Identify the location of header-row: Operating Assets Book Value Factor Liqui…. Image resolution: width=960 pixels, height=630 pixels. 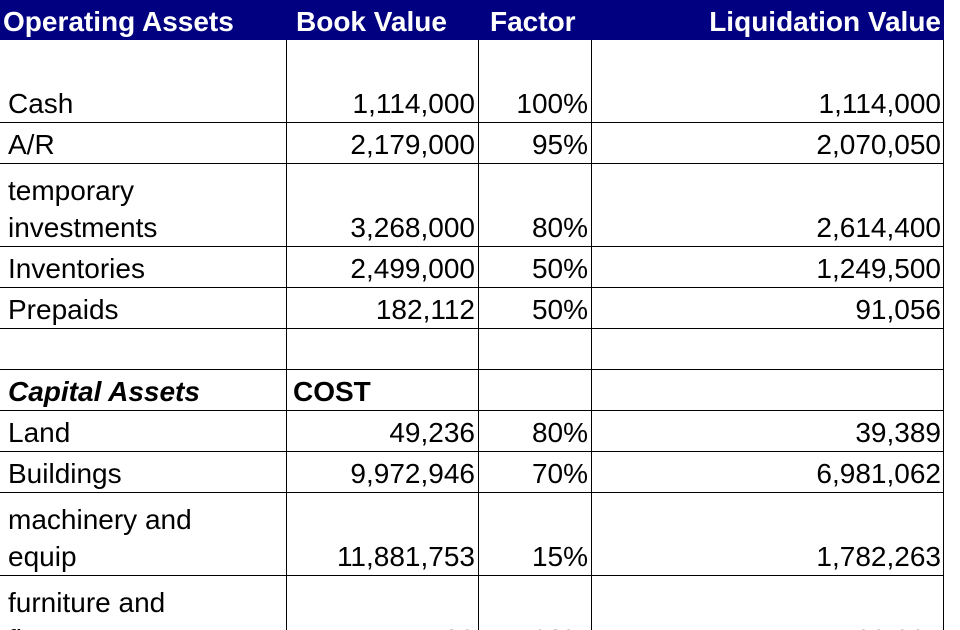
(472, 20).